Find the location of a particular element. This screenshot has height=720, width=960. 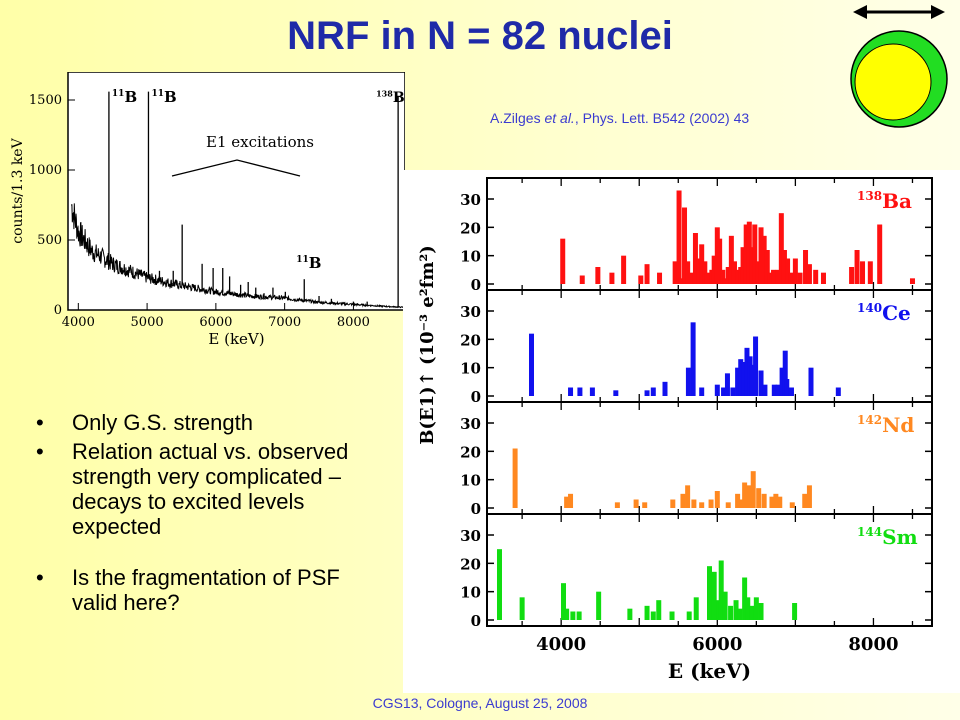

y-tick-label: 10 is located at coordinates (470, 257).